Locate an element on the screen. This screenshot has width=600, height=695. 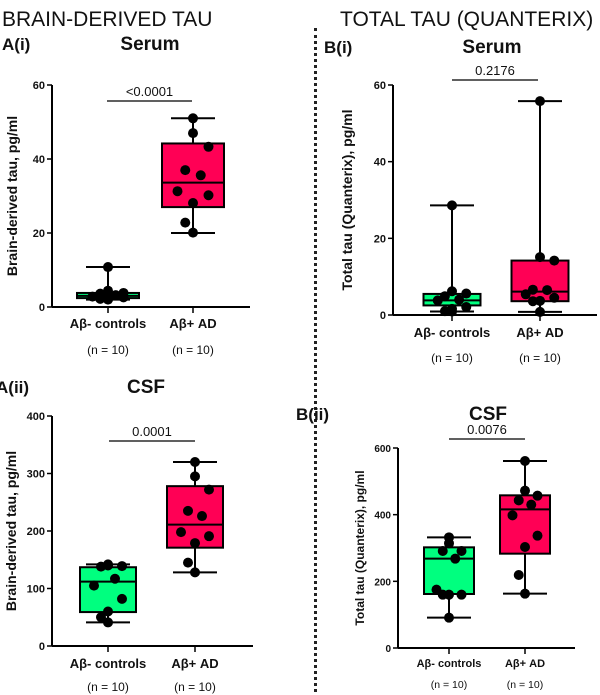
p-value-label: <0.0001 is located at coordinates (149, 91).